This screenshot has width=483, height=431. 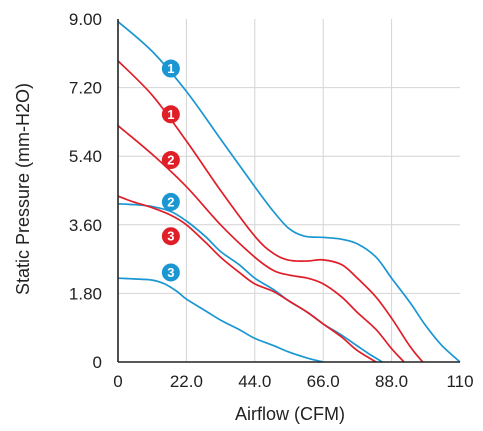 What do you see at coordinates (290, 414) in the screenshot?
I see `x-axis-title: Airflow (CFM)` at bounding box center [290, 414].